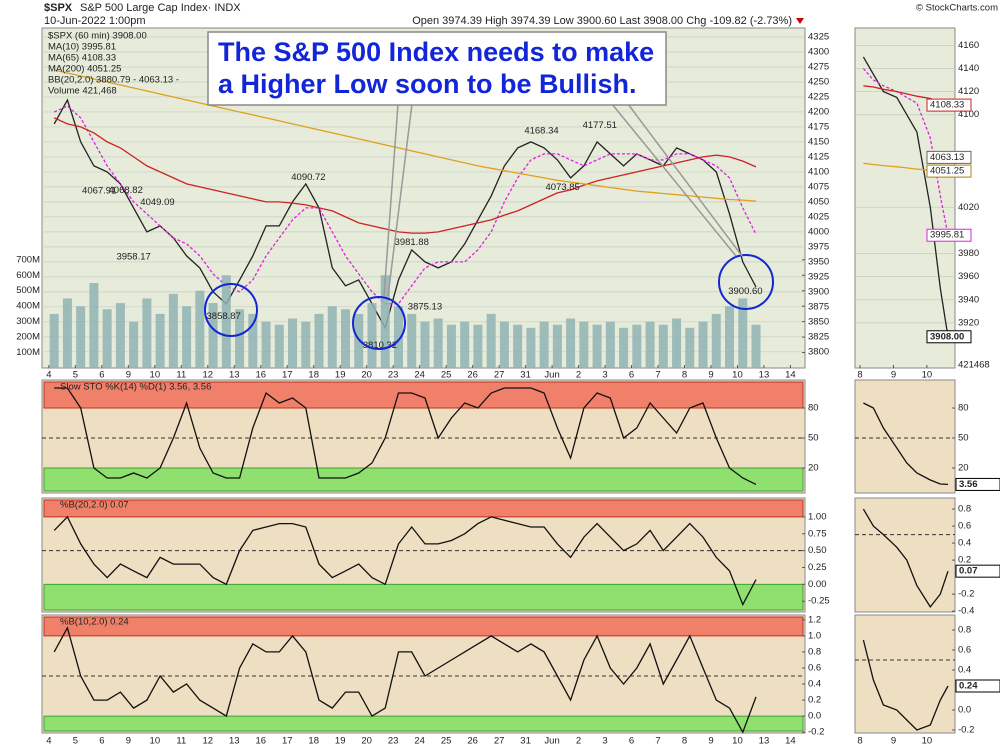  Describe the element at coordinates (818, 261) in the screenshot. I see `y-tick-label: 3950` at that location.